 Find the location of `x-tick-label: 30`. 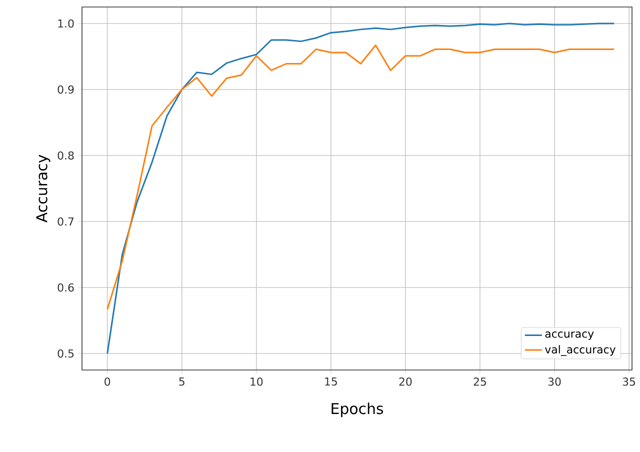

x-tick-label: 30 is located at coordinates (554, 382).